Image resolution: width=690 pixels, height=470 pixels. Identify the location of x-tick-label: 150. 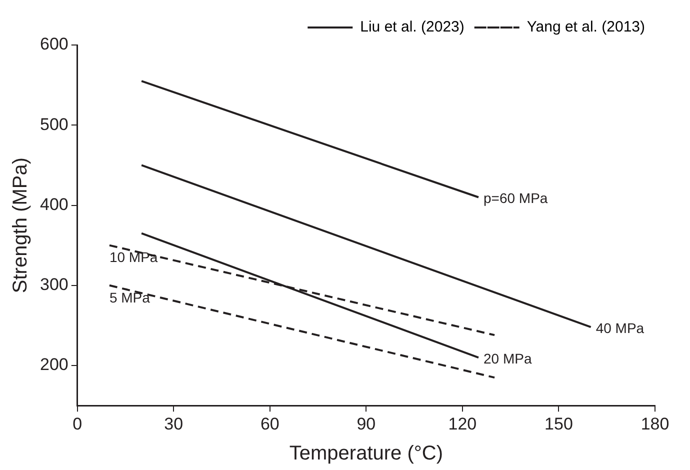
(558, 424).